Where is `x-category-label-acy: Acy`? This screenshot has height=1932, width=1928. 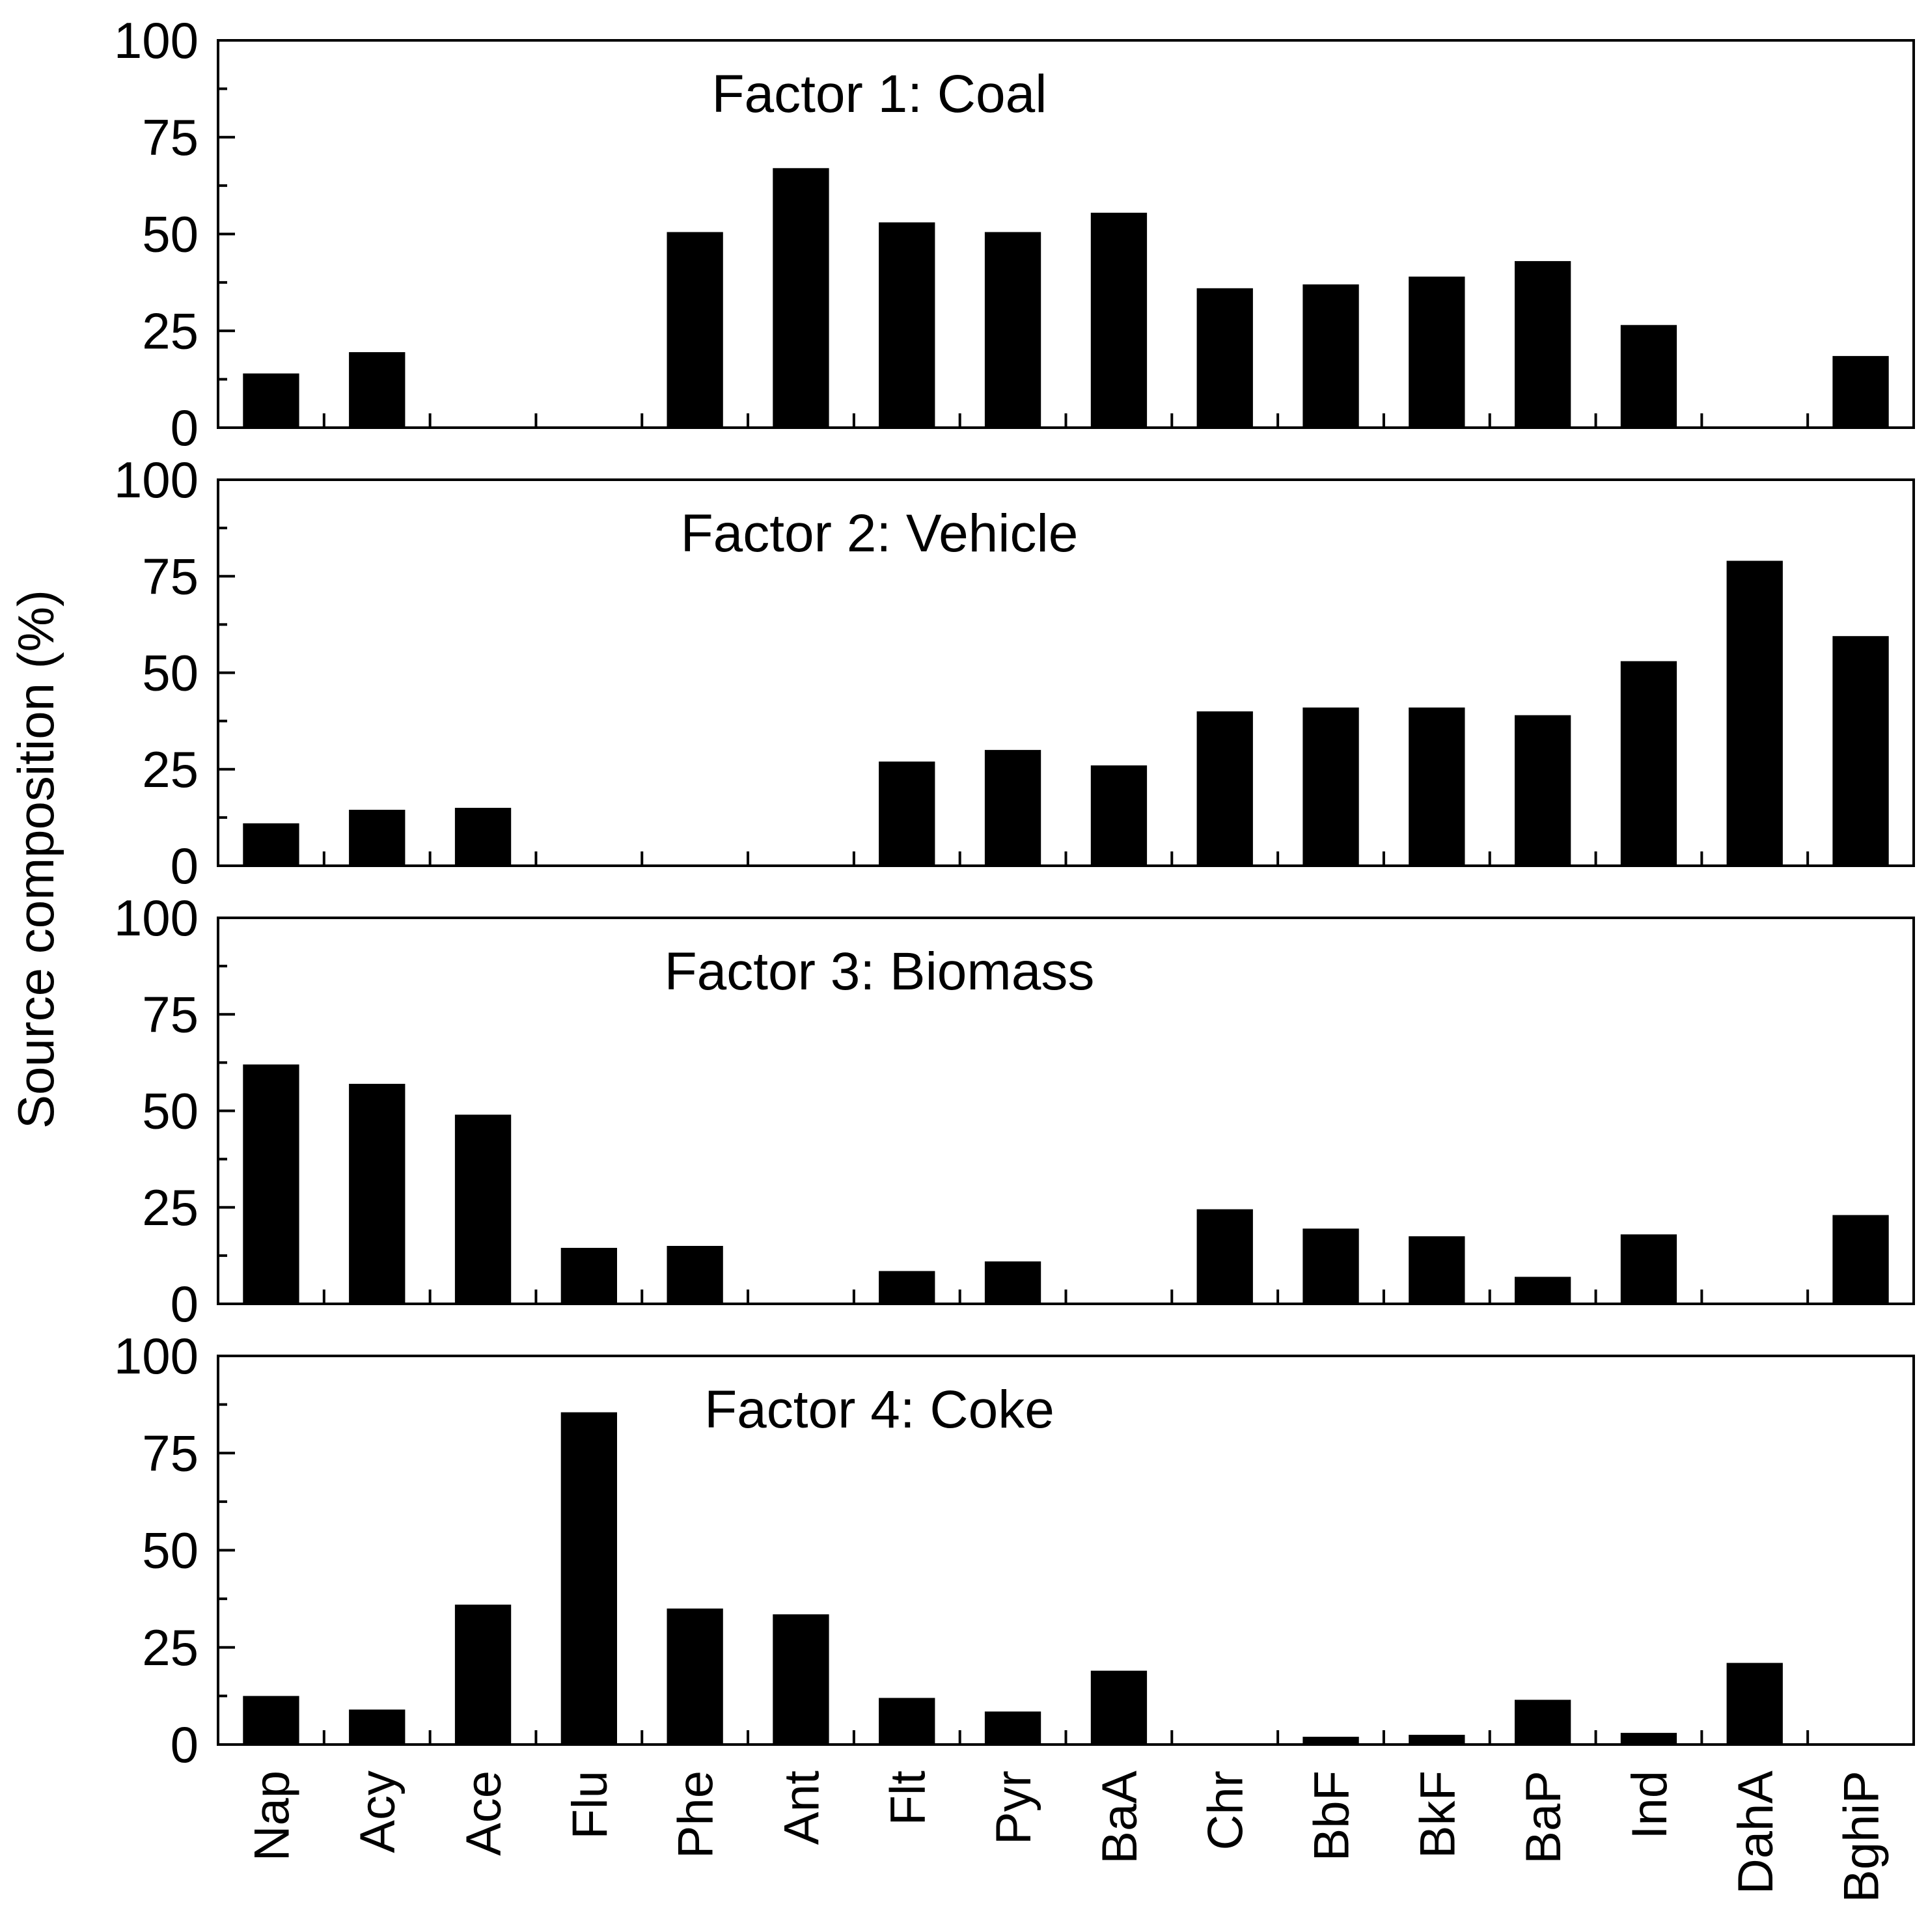 x-category-label-acy: Acy is located at coordinates (378, 1812).